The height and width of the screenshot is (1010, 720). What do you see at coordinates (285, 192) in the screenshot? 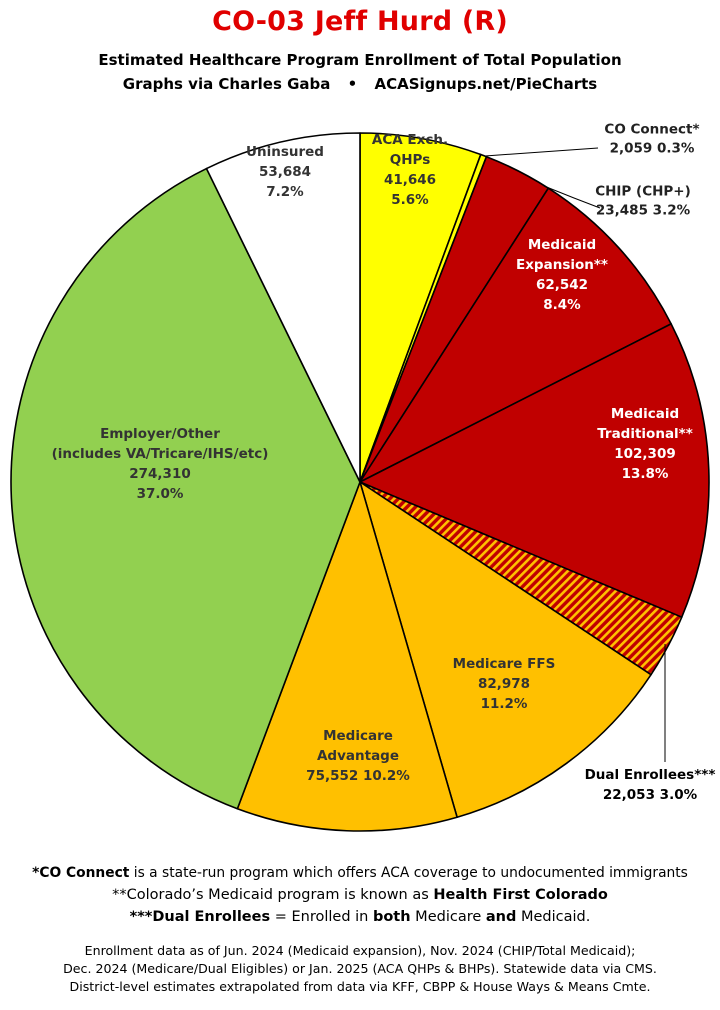
I see `slice-label-uninsured: 7.2%` at bounding box center [285, 192].